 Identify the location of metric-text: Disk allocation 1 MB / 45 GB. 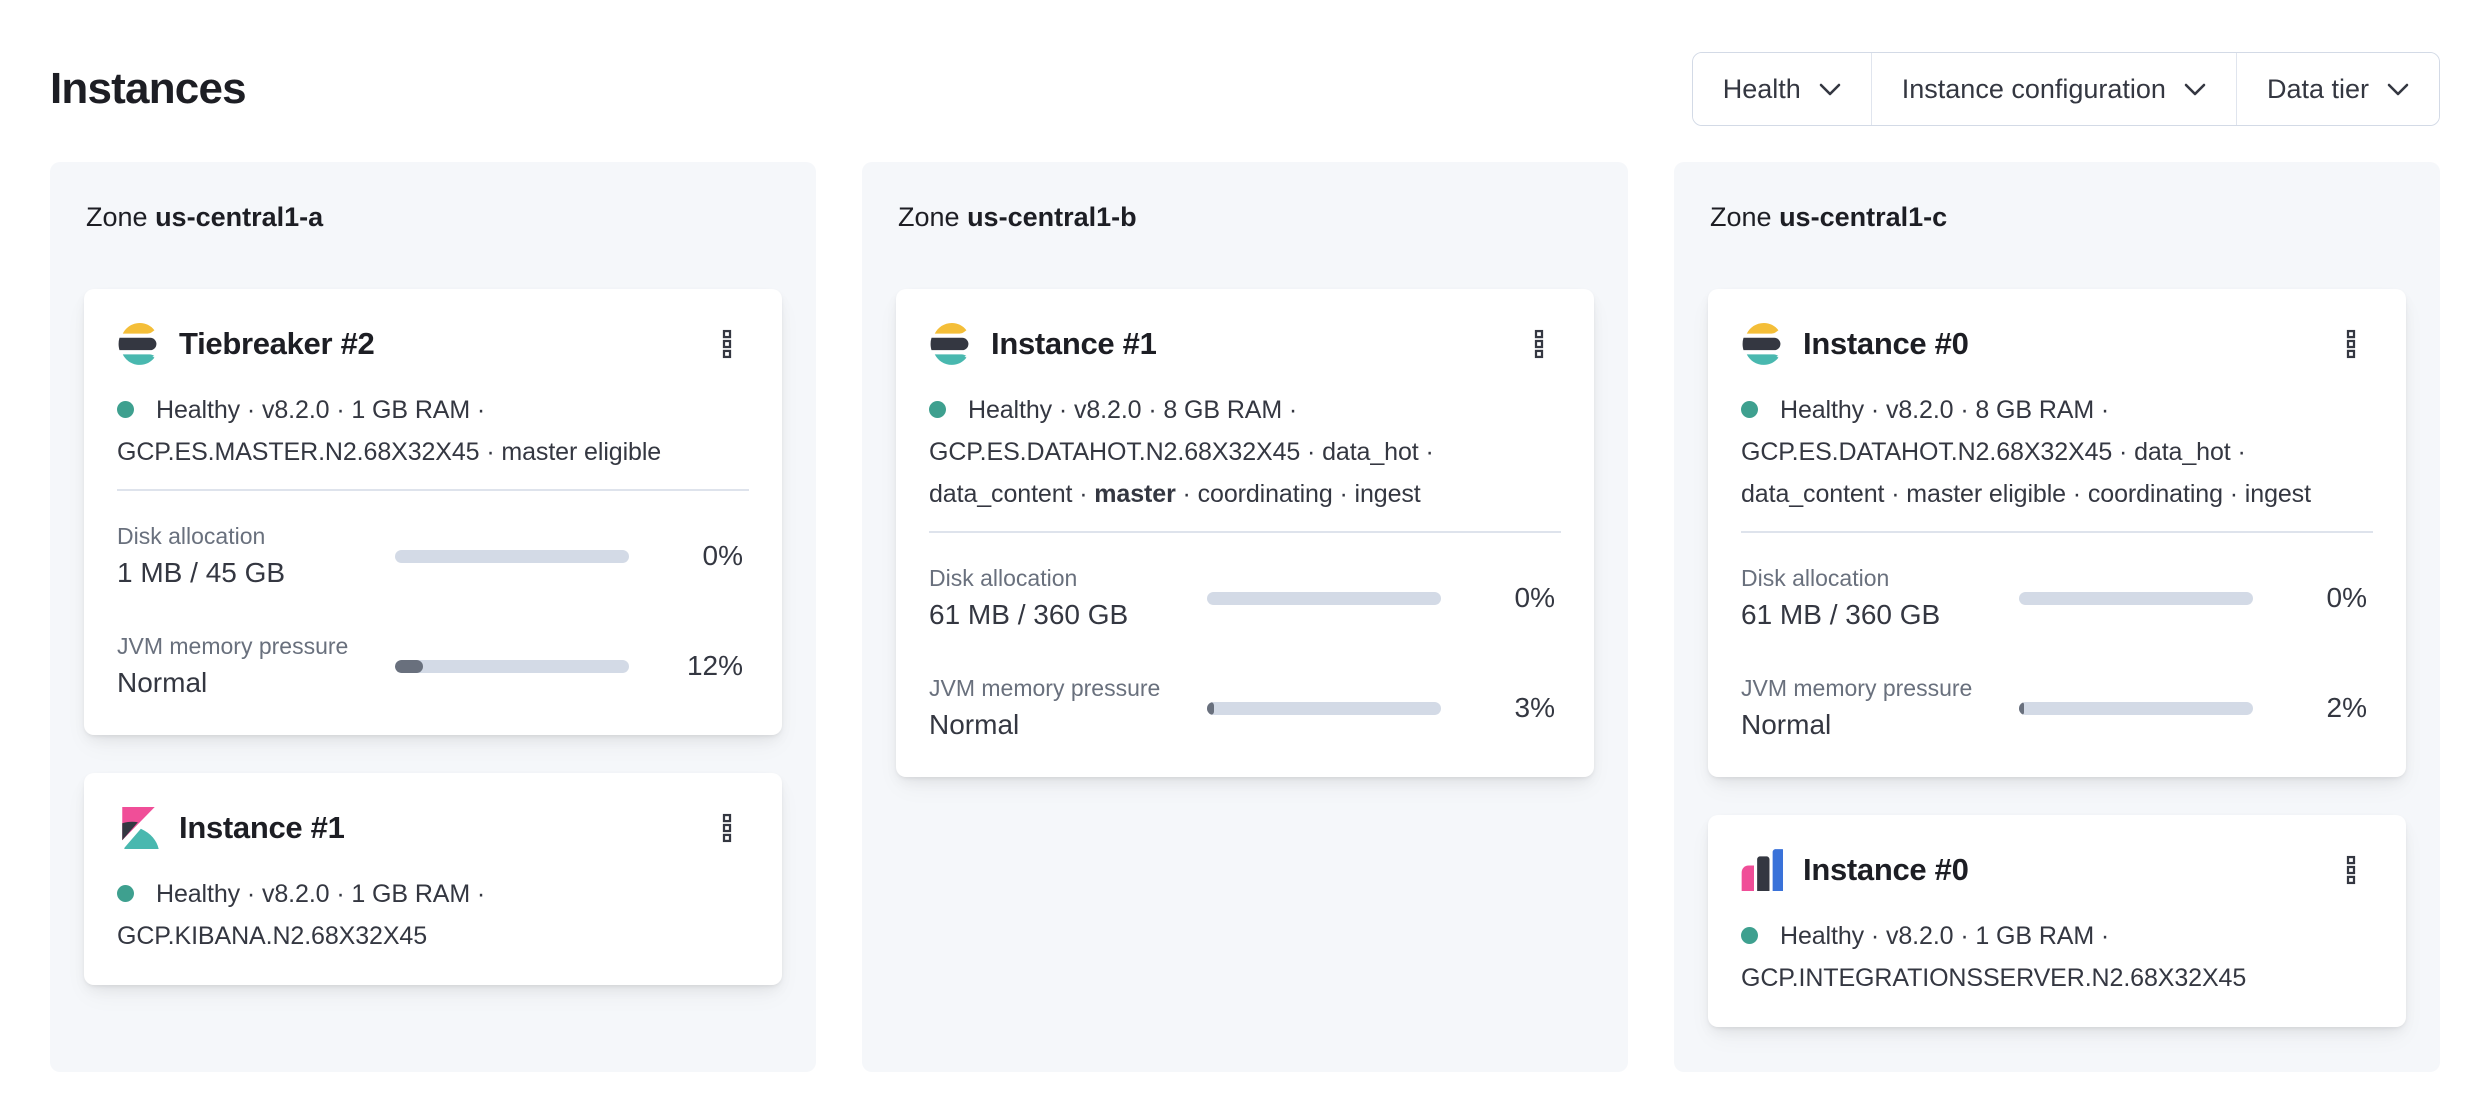
(256, 556).